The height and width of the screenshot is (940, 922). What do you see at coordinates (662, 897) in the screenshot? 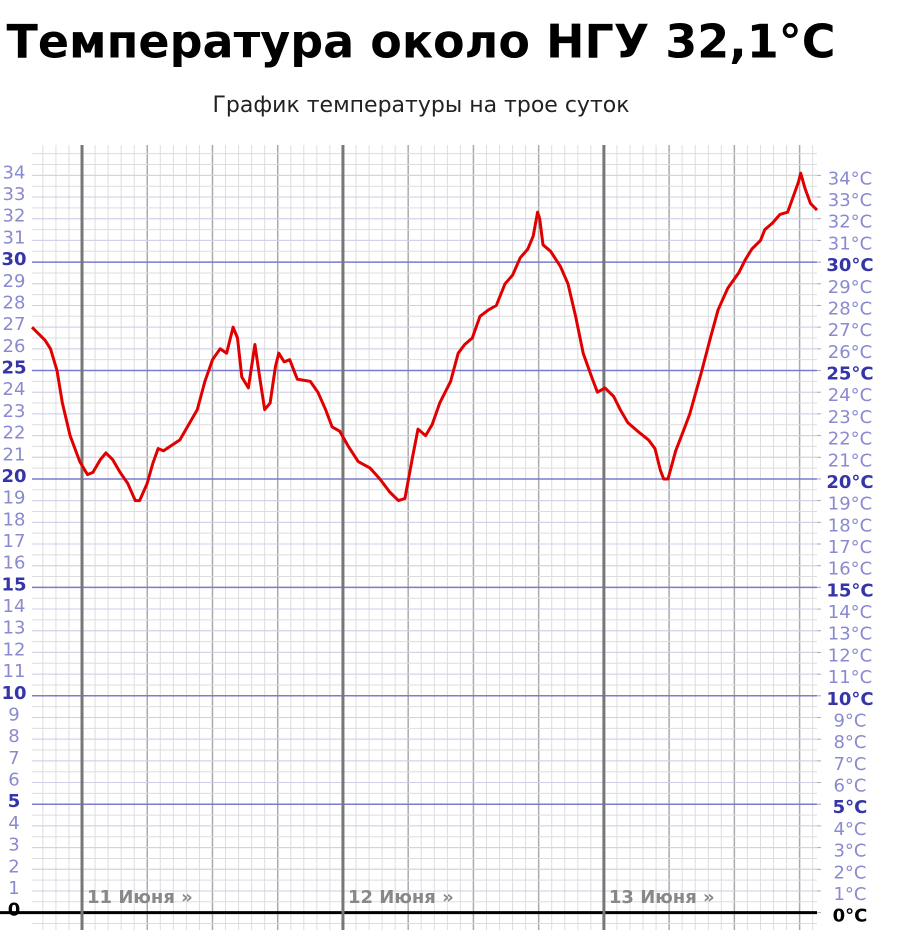
I see `x-tick-label: 13 Июня »` at bounding box center [662, 897].